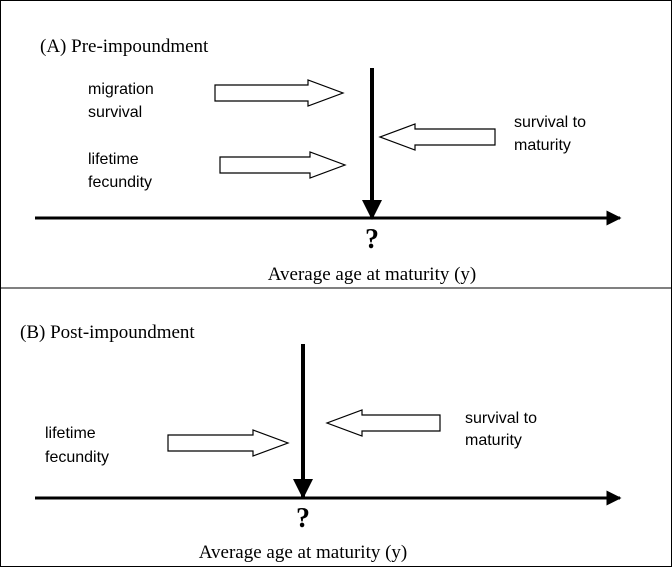 The width and height of the screenshot is (672, 567). What do you see at coordinates (121, 89) in the screenshot?
I see `label: migration` at bounding box center [121, 89].